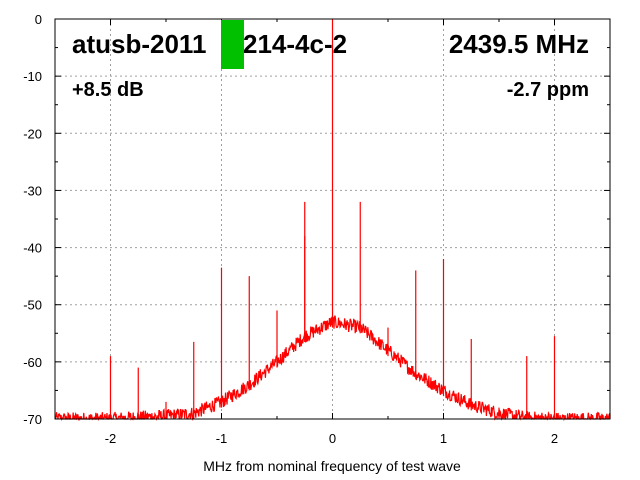 The width and height of the screenshot is (640, 480). What do you see at coordinates (108, 90) in the screenshot?
I see `gain-readout: +8.5 dB` at bounding box center [108, 90].